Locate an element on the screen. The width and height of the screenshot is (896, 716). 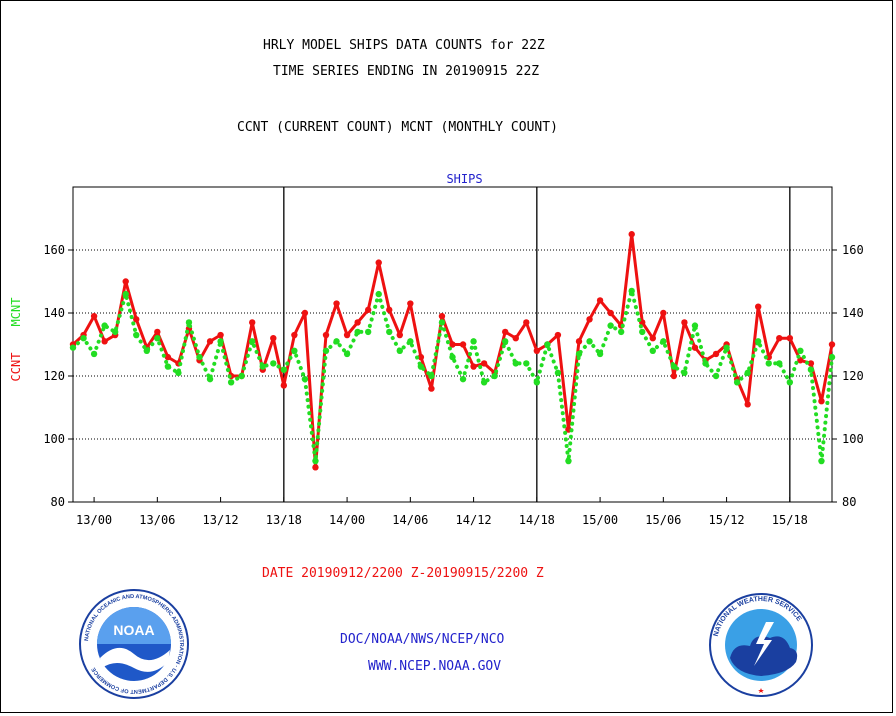
y-tick-label-right: 80 is located at coordinates (849, 502).